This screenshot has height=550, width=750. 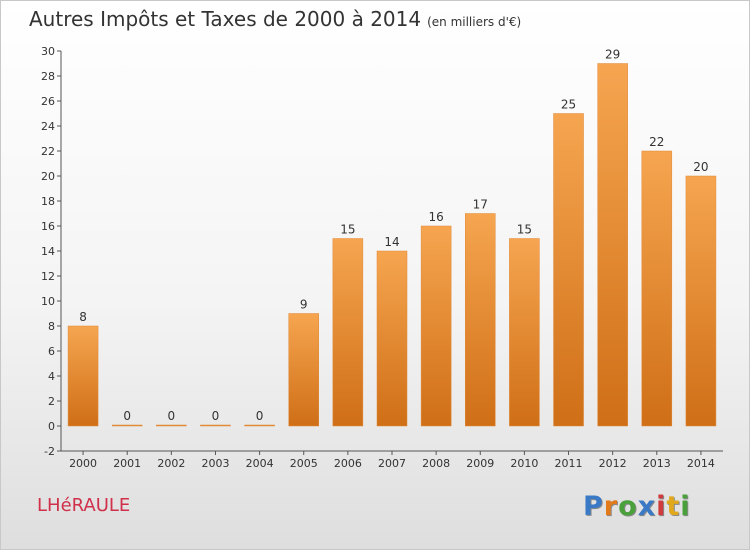 I want to click on logo-letter: o, so click(x=628, y=506).